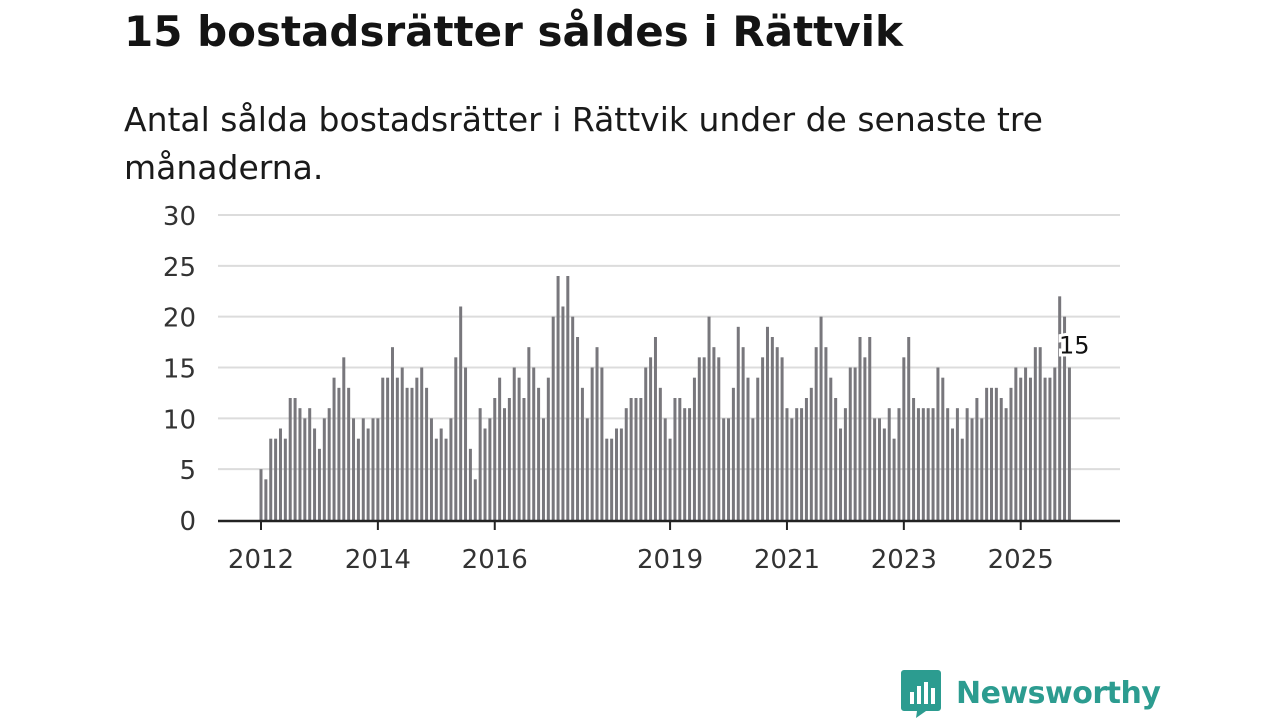 The width and height of the screenshot is (1280, 720). What do you see at coordinates (670, 560) in the screenshot?
I see `x-tick-label: 2019` at bounding box center [670, 560].